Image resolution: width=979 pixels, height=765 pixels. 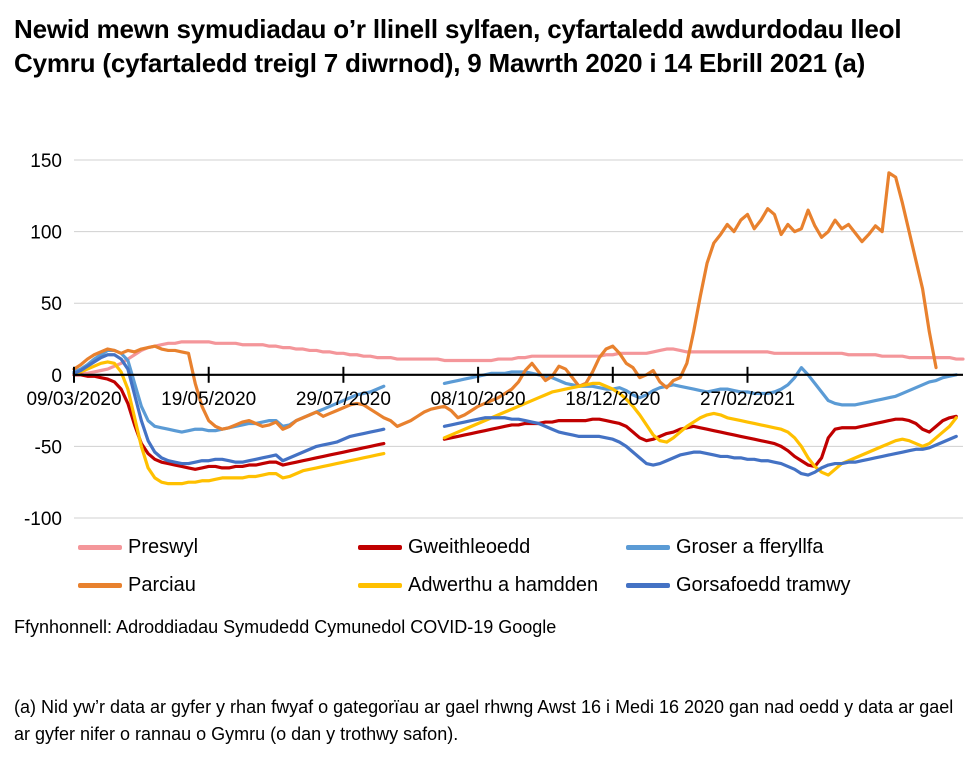 What do you see at coordinates (48, 447) in the screenshot?
I see `svg-text: -50` at bounding box center [48, 447].